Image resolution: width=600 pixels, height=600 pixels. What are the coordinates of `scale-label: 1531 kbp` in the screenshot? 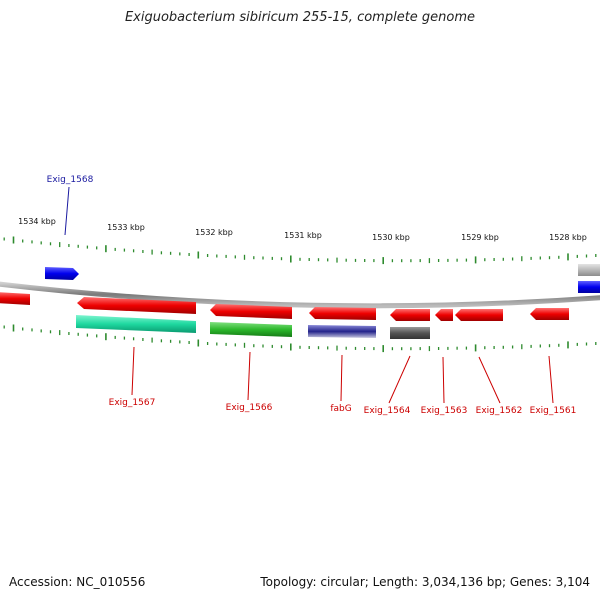 It's located at (303, 235).